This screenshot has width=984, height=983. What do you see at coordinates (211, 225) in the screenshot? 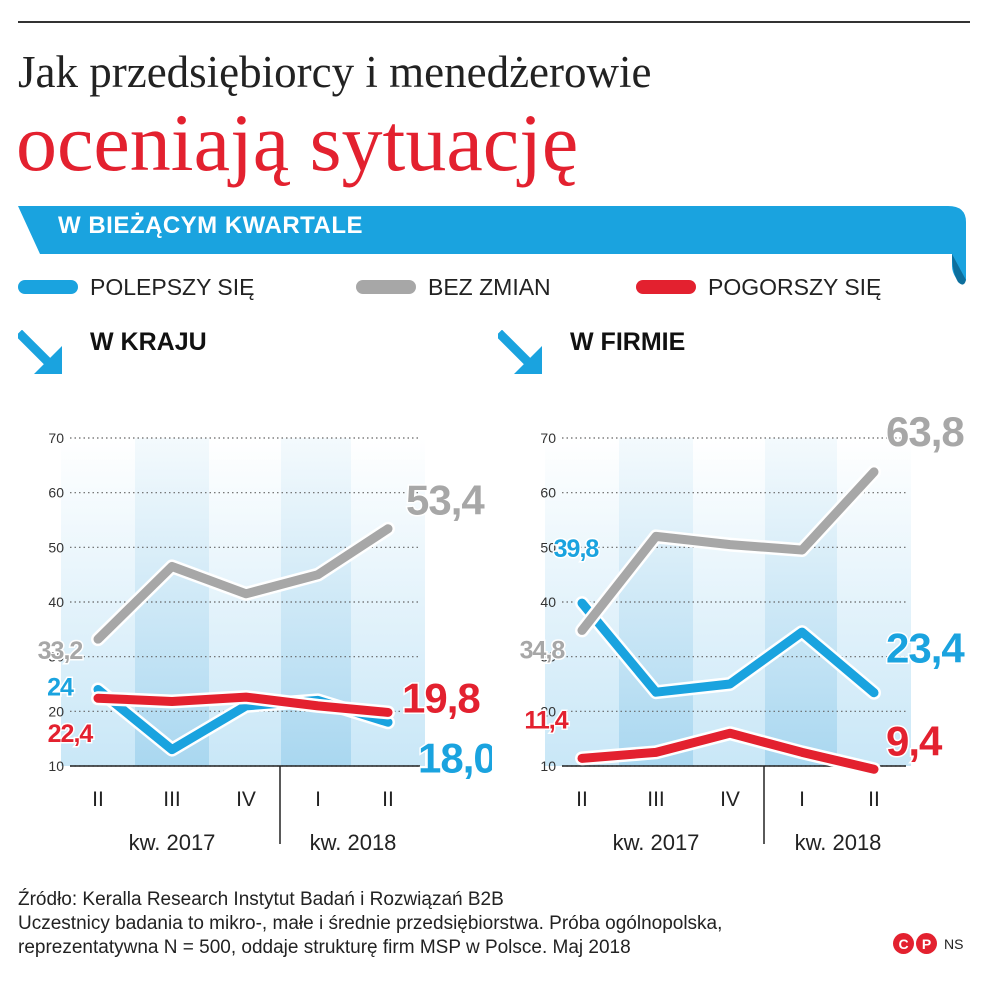
I see `banner-title: W BIEŻĄCYM KWARTALE` at bounding box center [211, 225].